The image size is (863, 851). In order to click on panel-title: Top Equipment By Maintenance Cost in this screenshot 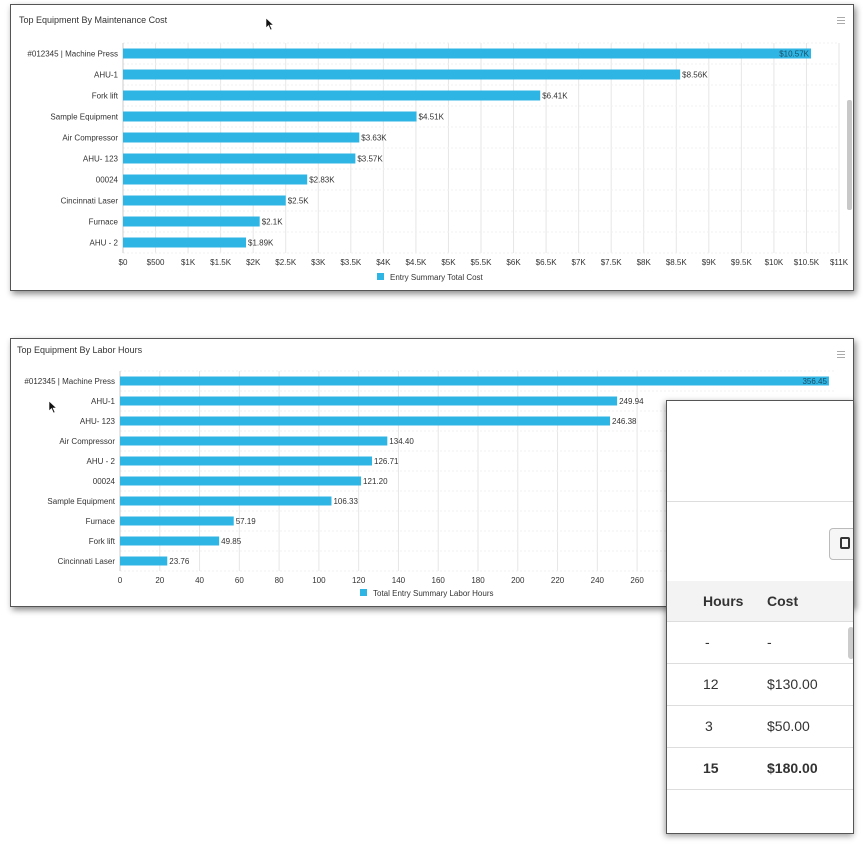, I will do `click(93, 20)`.